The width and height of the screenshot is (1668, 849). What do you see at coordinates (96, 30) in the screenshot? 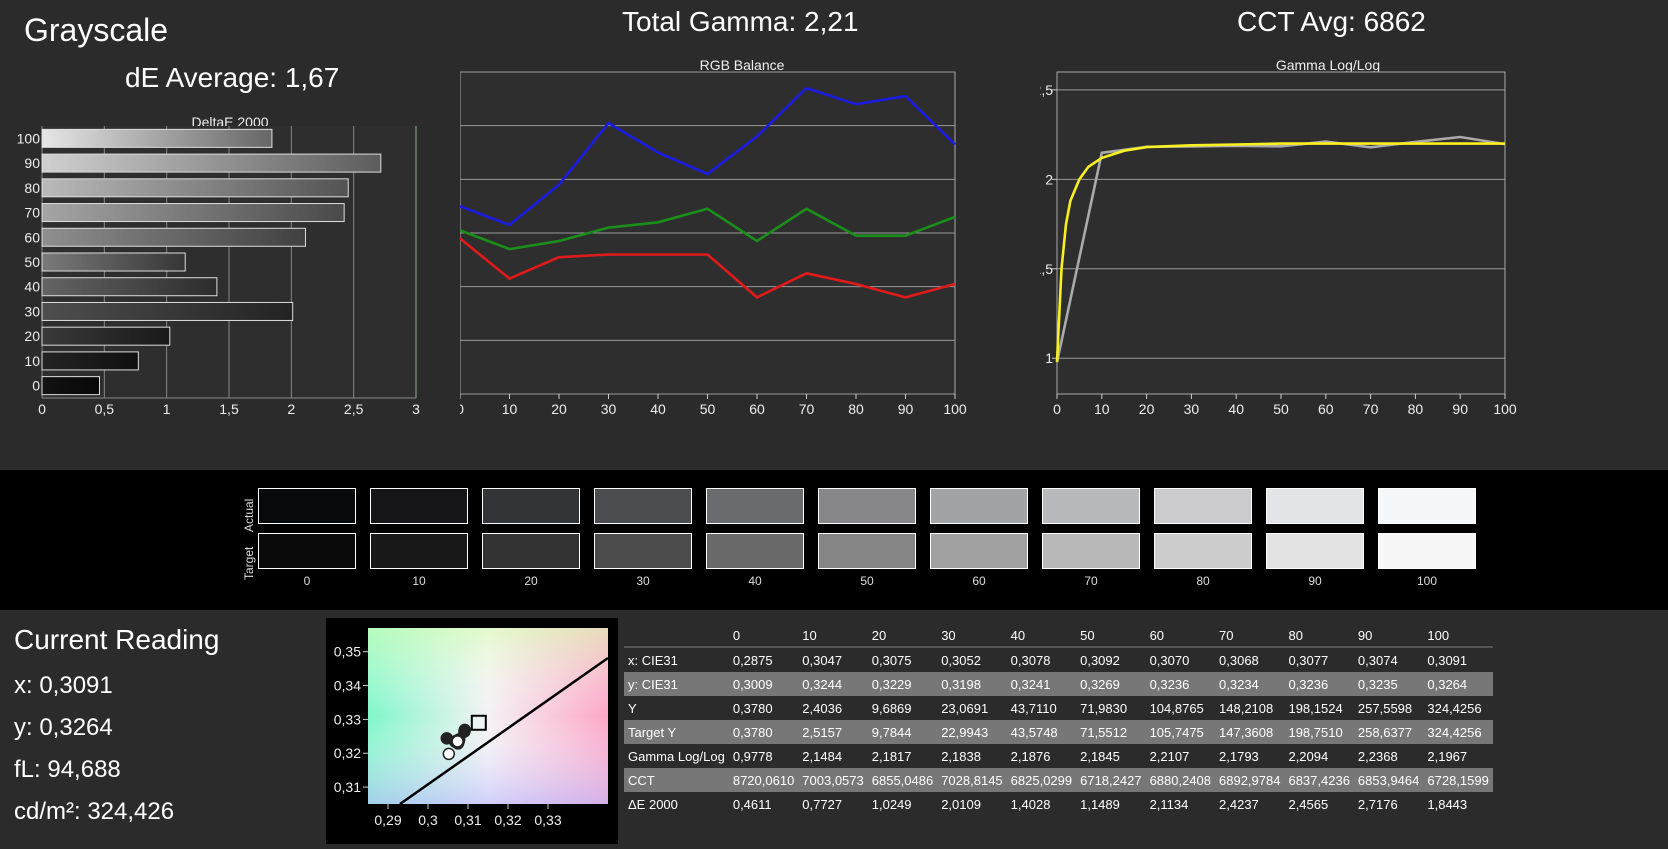
I see `section-title: Grayscale` at bounding box center [96, 30].